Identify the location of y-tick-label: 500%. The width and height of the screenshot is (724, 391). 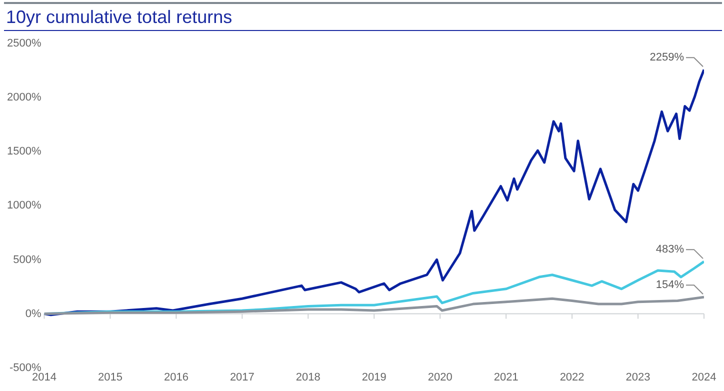
(27, 260).